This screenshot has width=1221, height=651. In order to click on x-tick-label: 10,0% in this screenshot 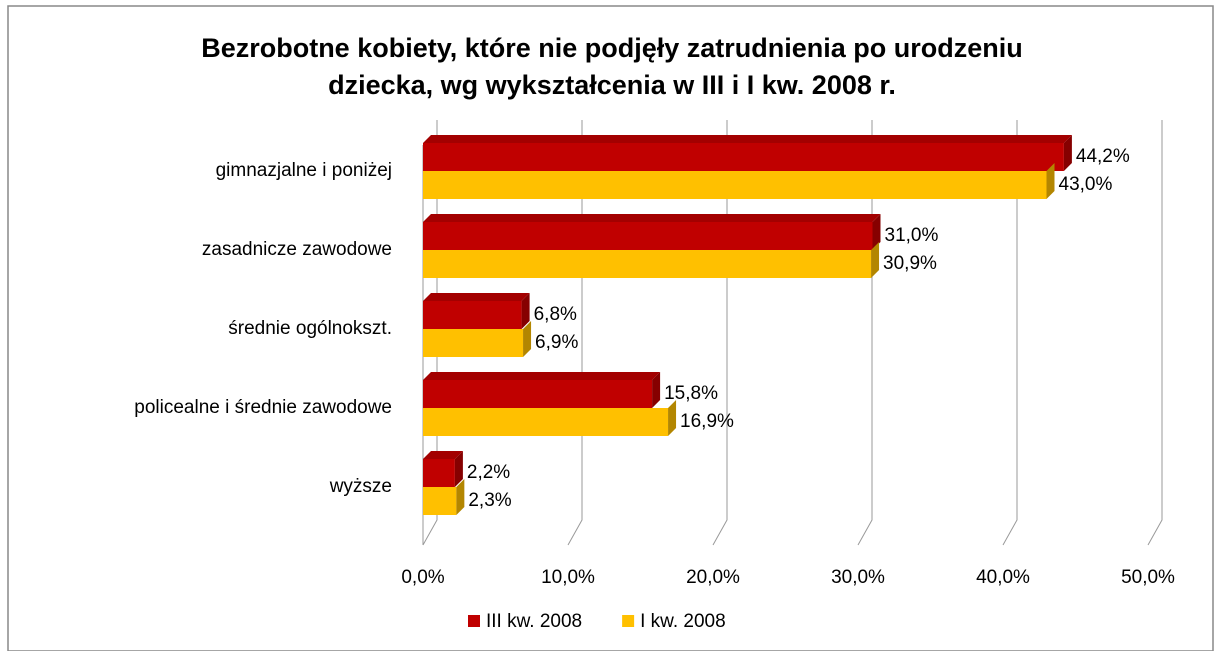, I will do `click(568, 577)`.